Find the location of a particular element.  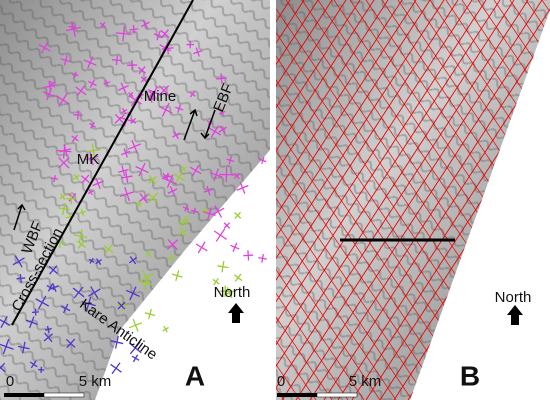

north-label: North is located at coordinates (232, 292).